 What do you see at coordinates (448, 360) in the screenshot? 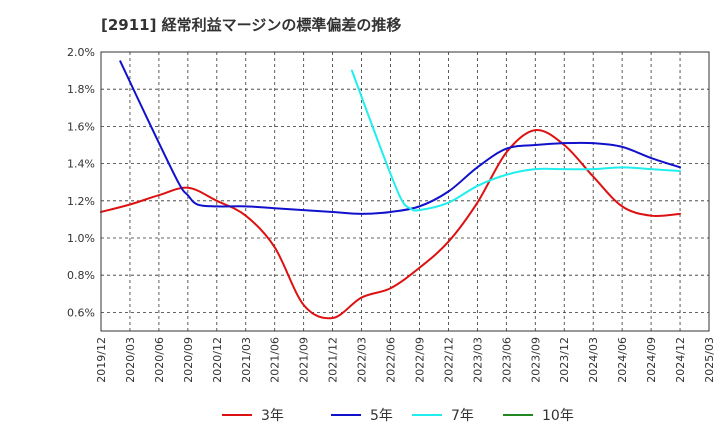
I see `x-tick-label: 2022/12` at bounding box center [448, 360].